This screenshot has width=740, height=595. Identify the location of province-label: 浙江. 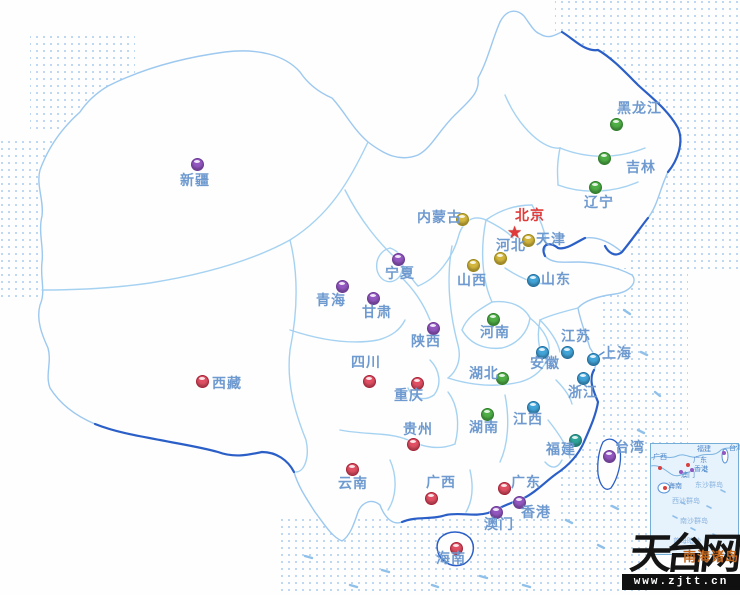
(583, 392).